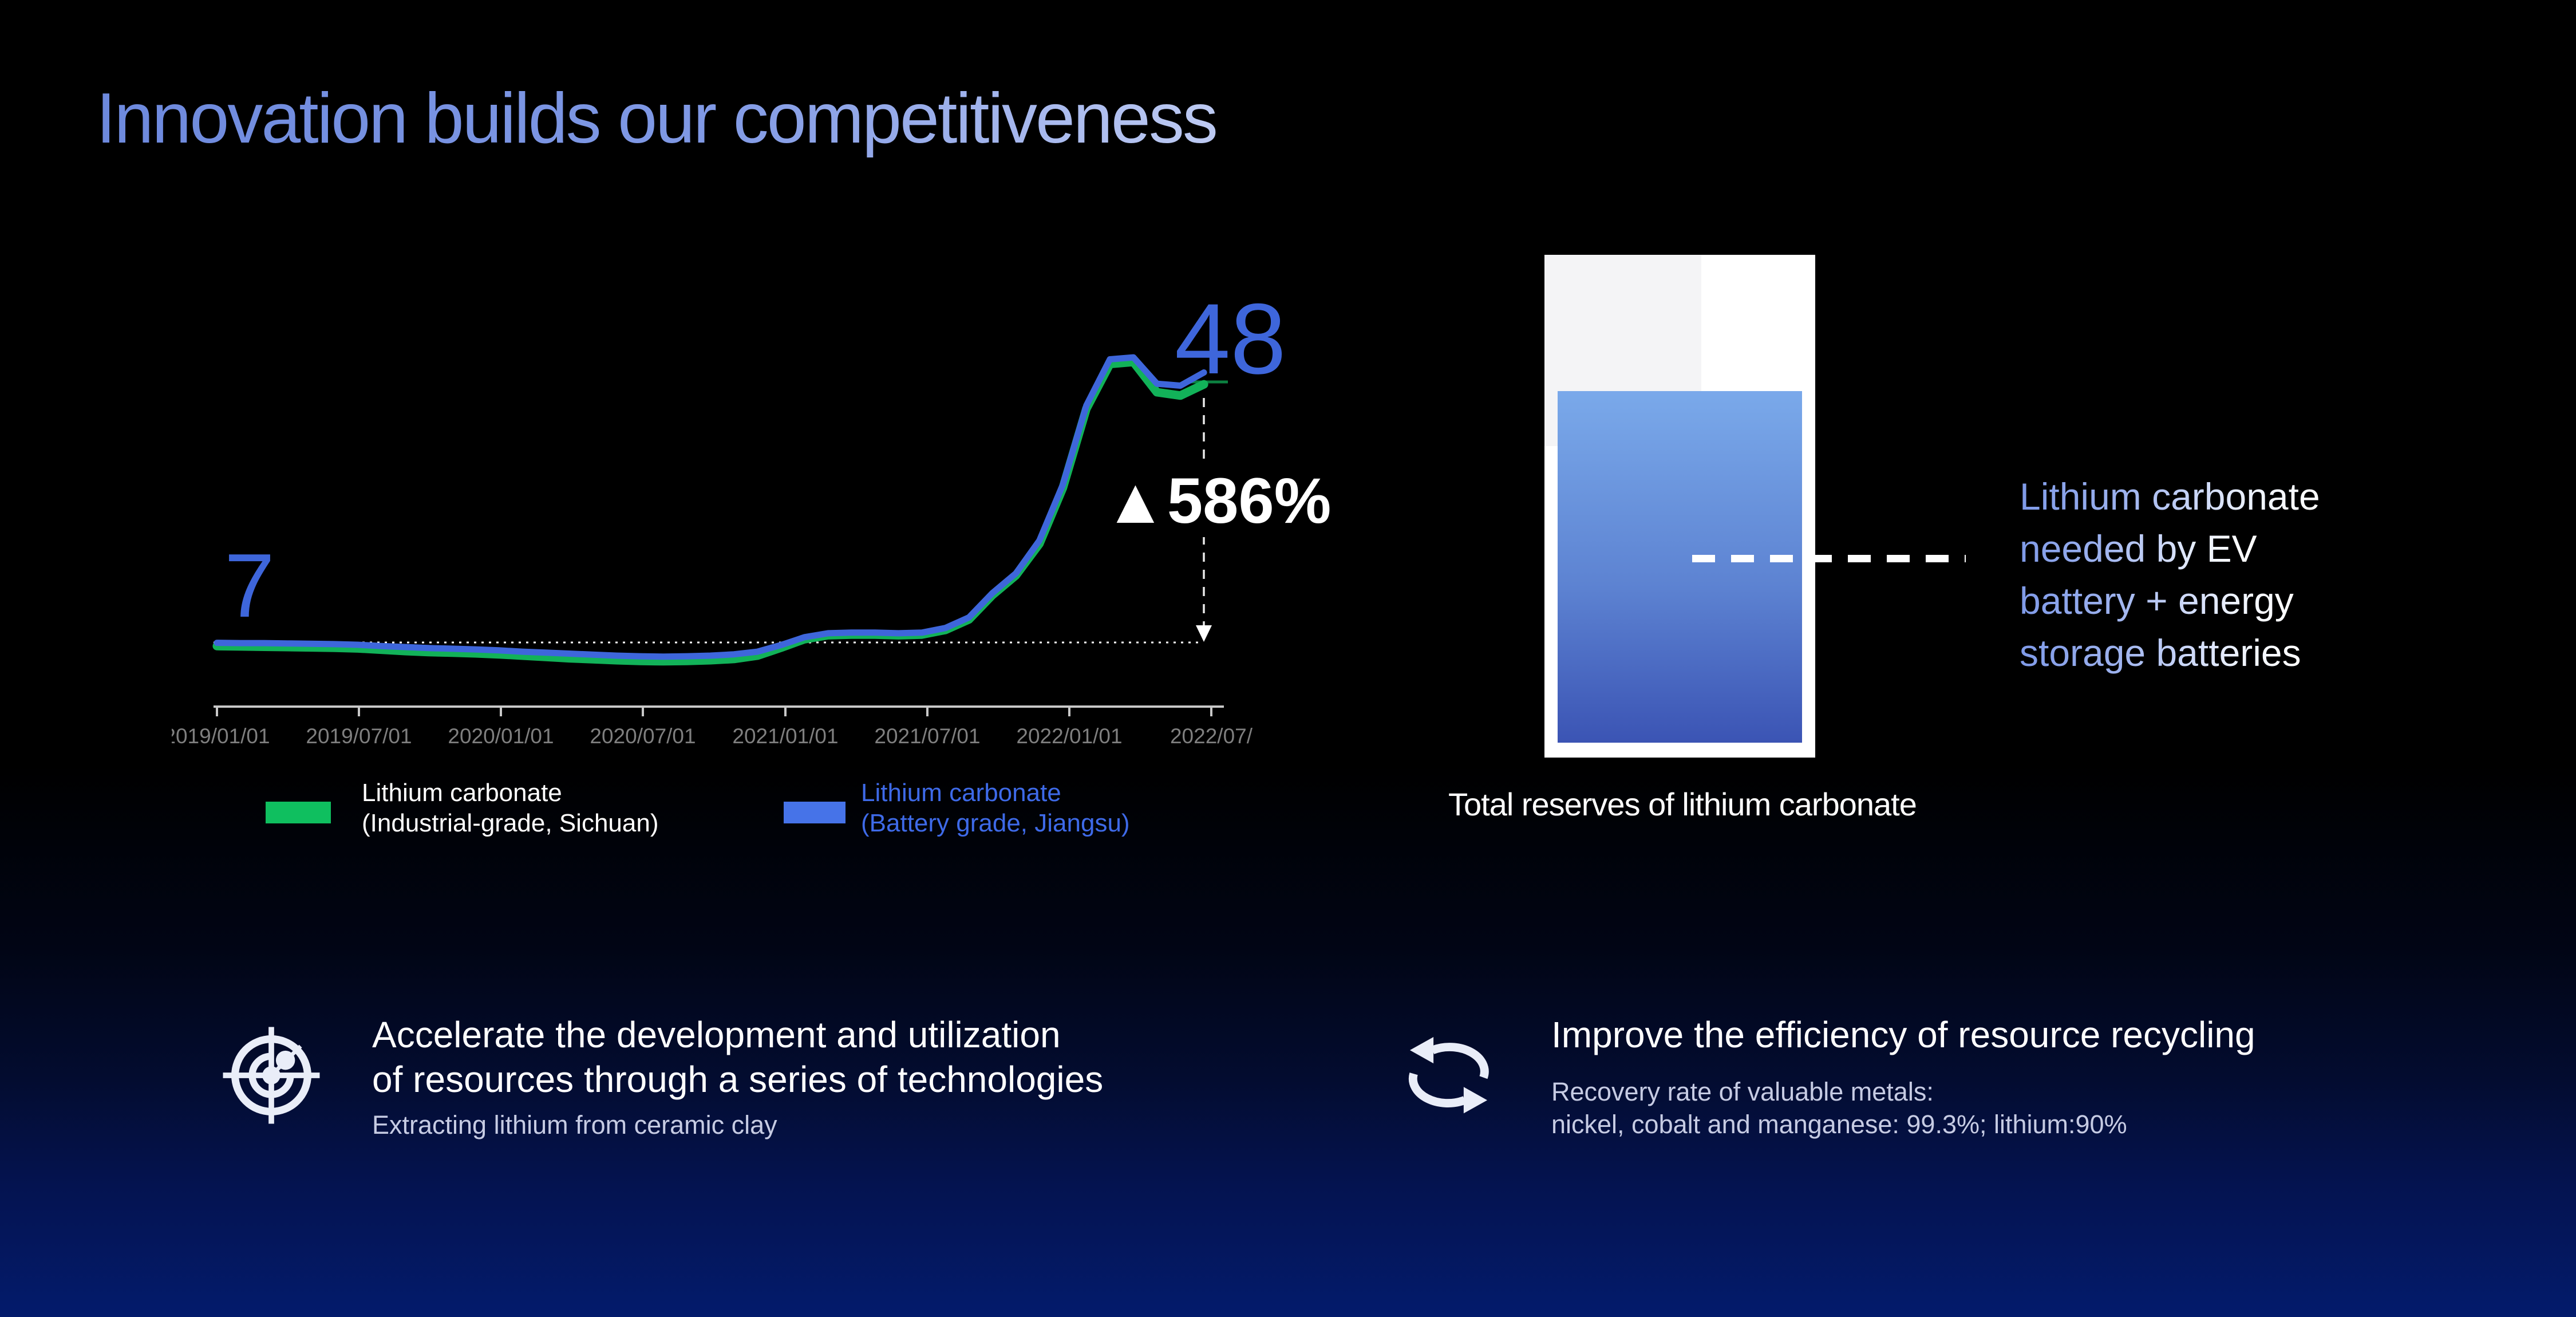 This screenshot has height=1317, width=2576. Describe the element at coordinates (221, 736) in the screenshot. I see `x-tick-label: 2019/01/01` at that location.